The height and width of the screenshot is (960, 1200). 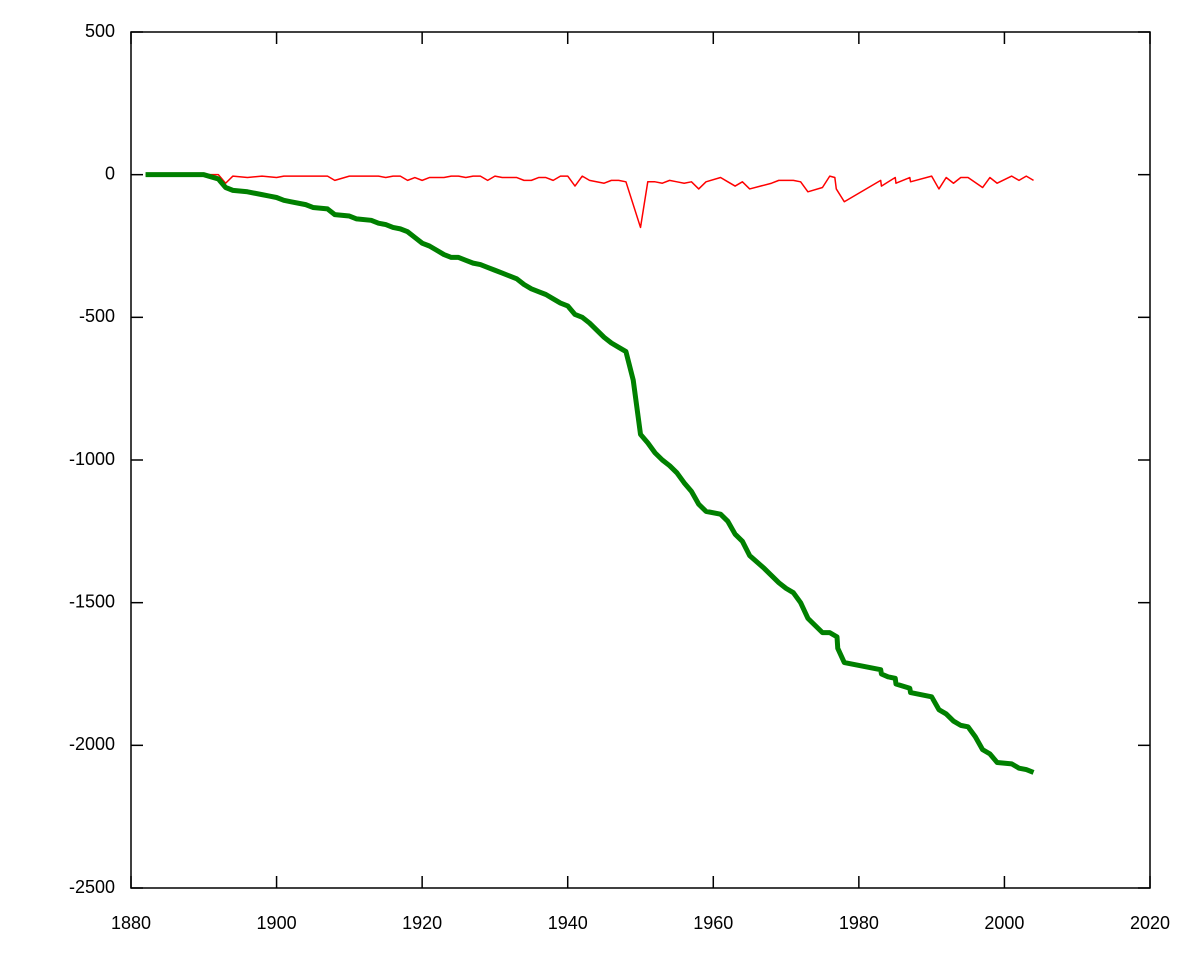 What do you see at coordinates (422, 923) in the screenshot?
I see `x-tick-label: 1920` at bounding box center [422, 923].